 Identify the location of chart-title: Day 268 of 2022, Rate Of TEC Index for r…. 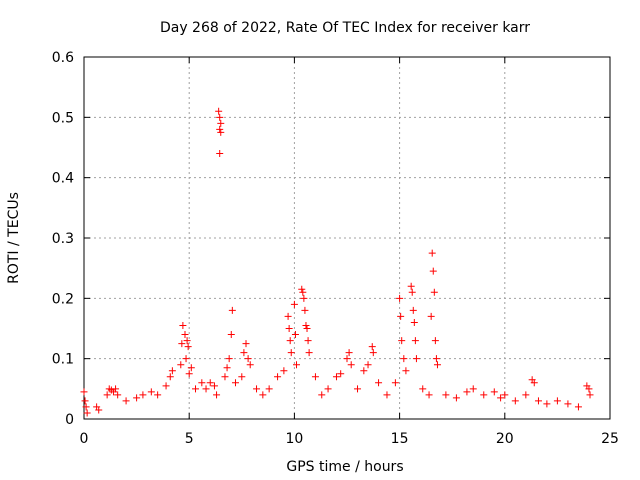
(345, 28).